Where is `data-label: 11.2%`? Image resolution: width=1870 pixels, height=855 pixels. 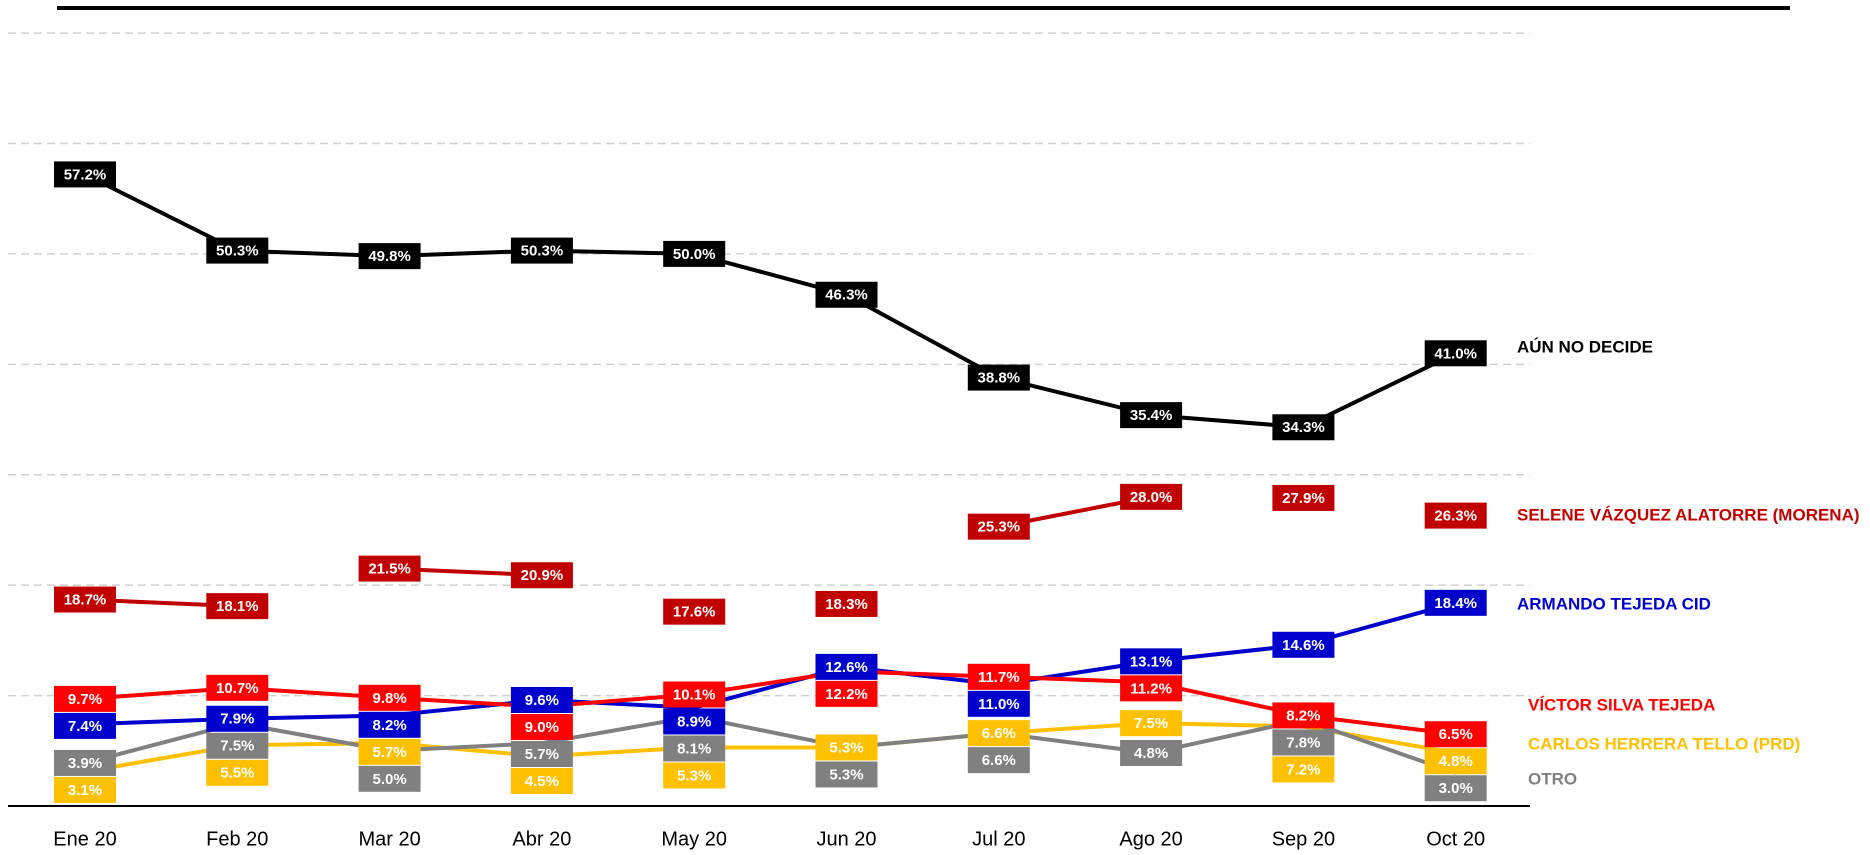
data-label: 11.2% is located at coordinates (1151, 688).